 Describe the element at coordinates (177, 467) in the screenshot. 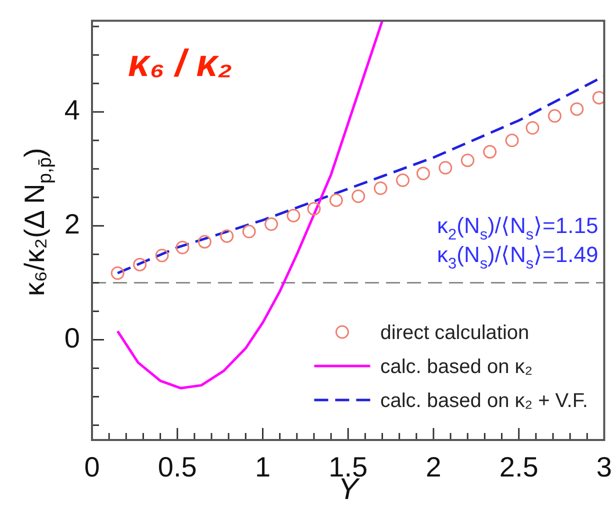

I see `x-tick-label: 0.5` at that location.